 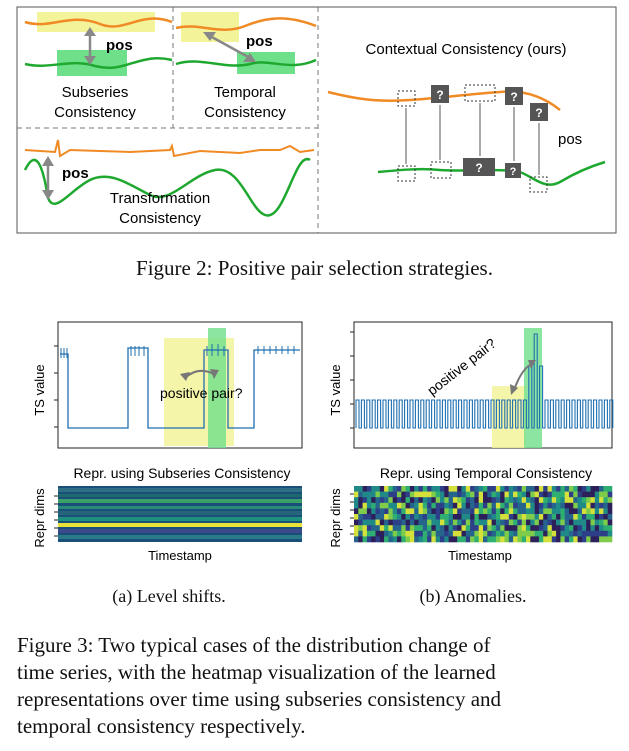 I want to click on transformation-title-1: Transformation, so click(x=160, y=198).